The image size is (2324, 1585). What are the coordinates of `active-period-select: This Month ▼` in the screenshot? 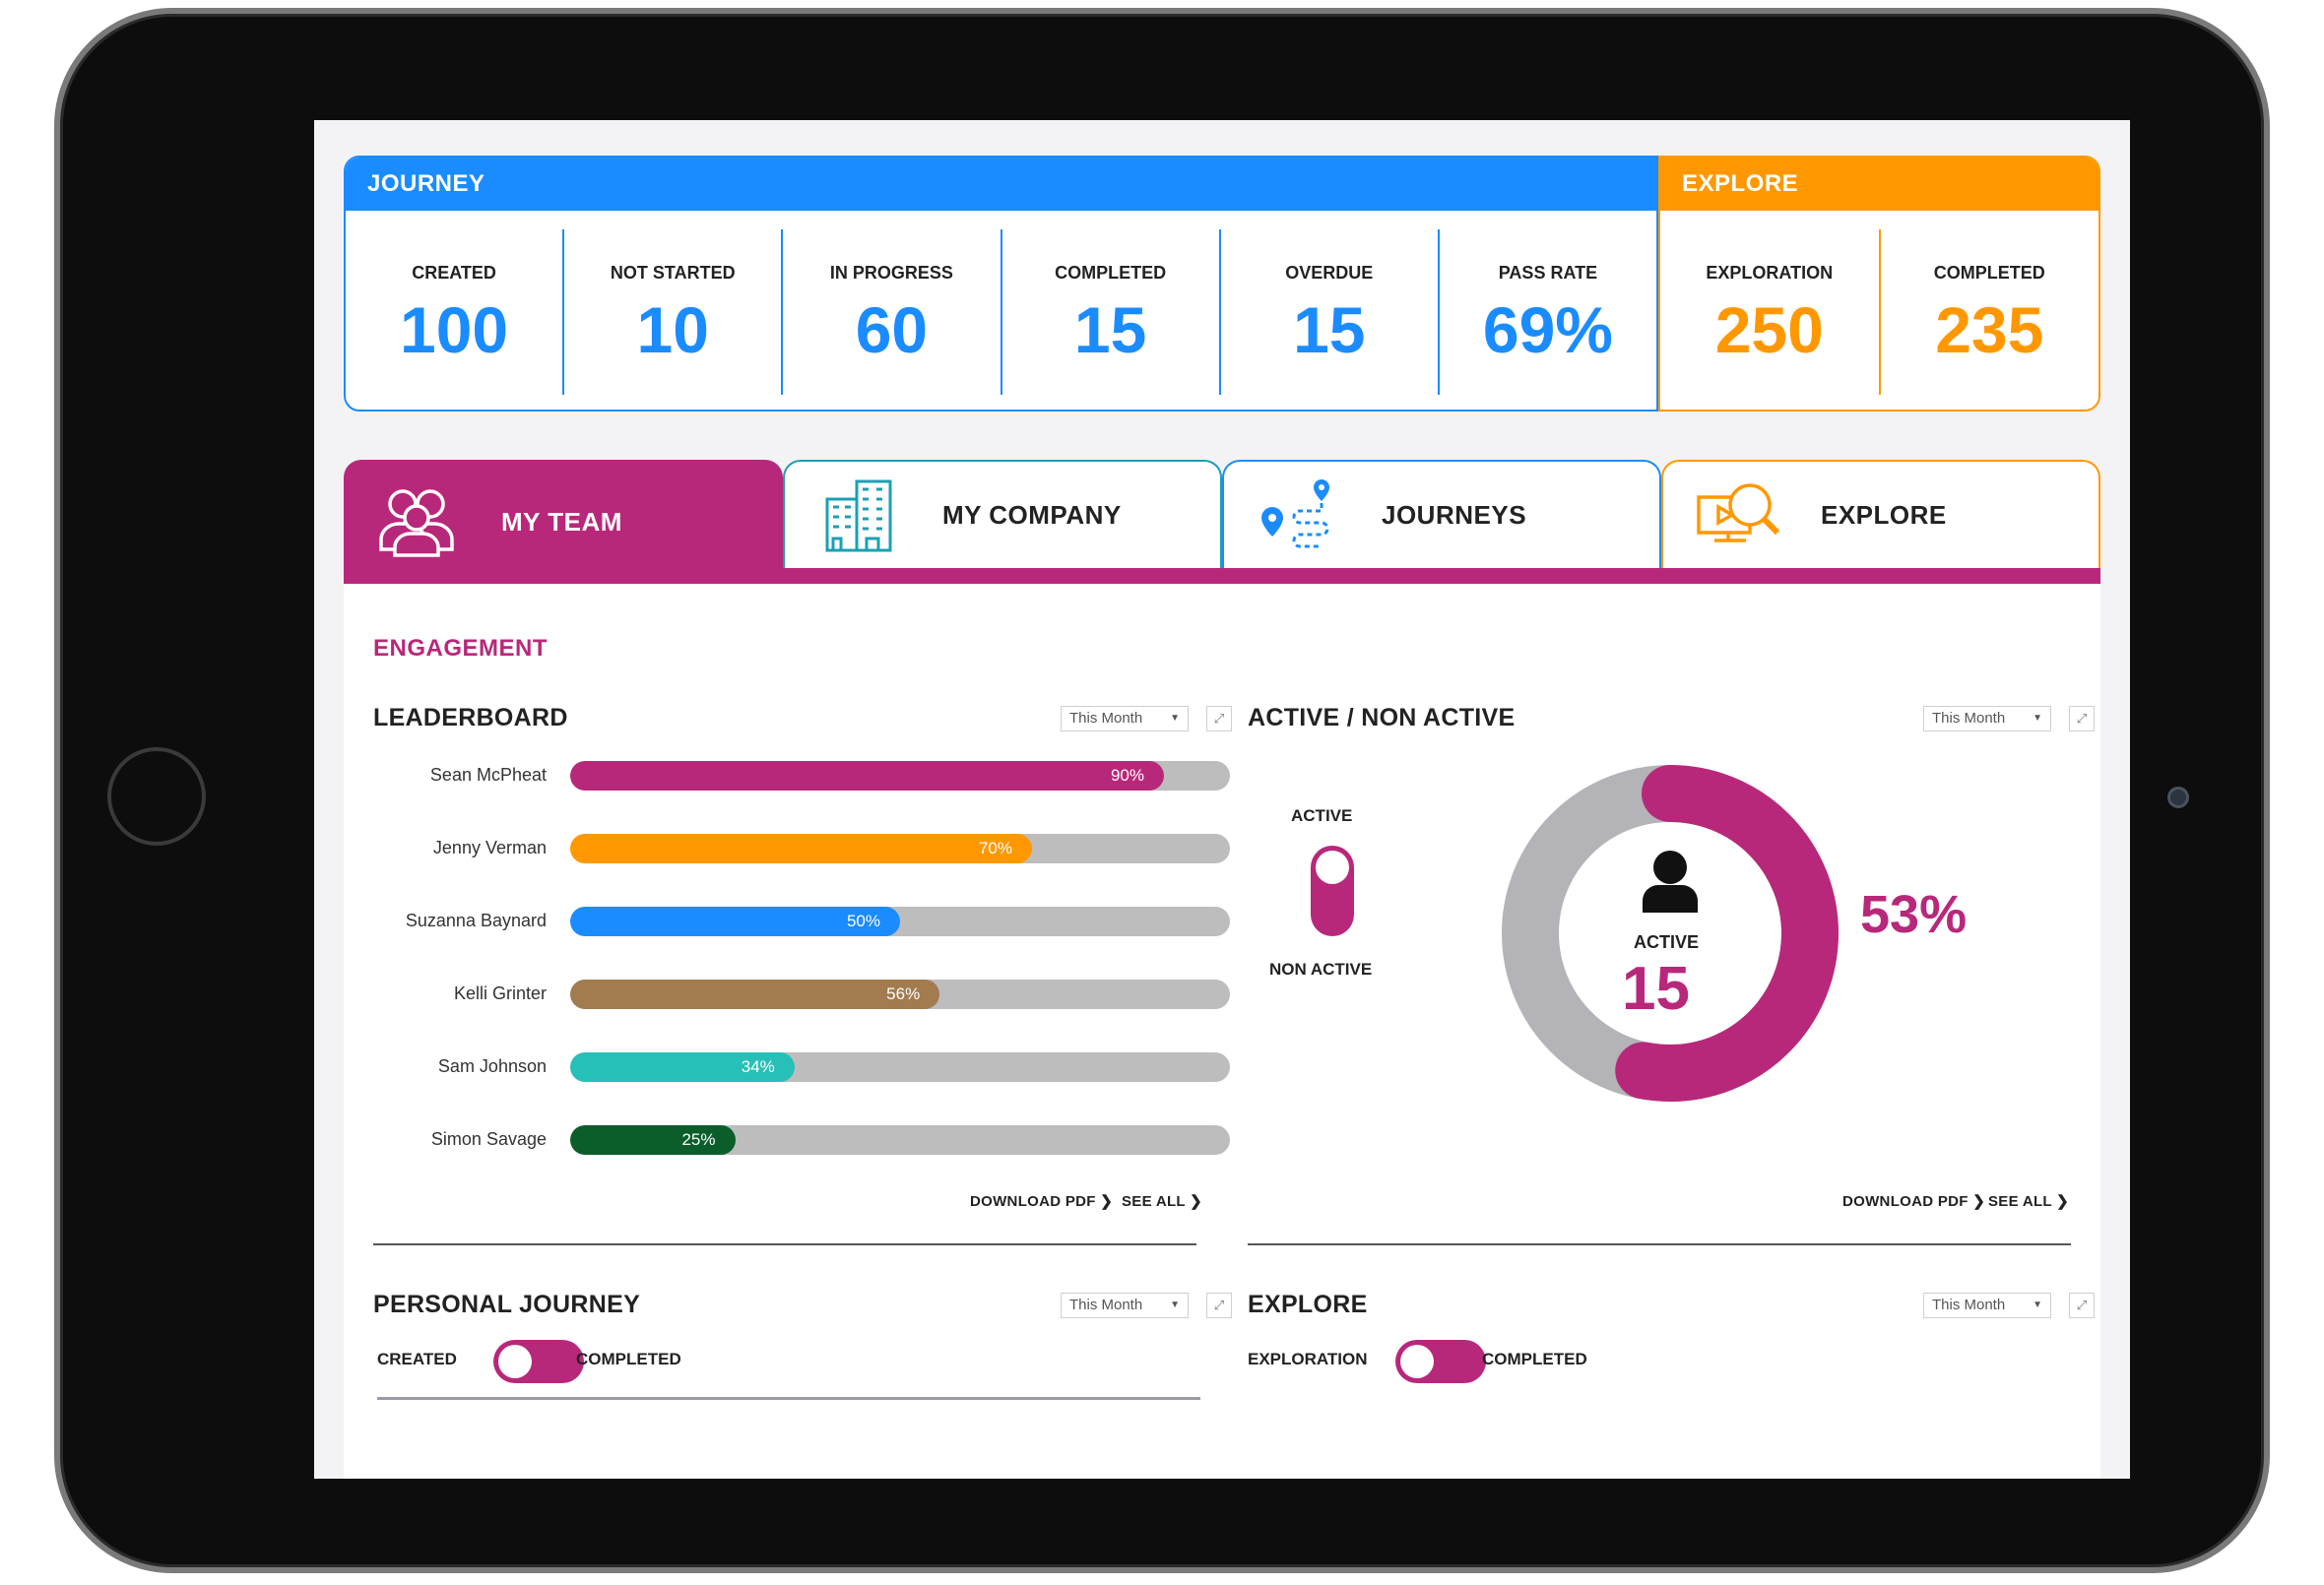 It's located at (1987, 718).